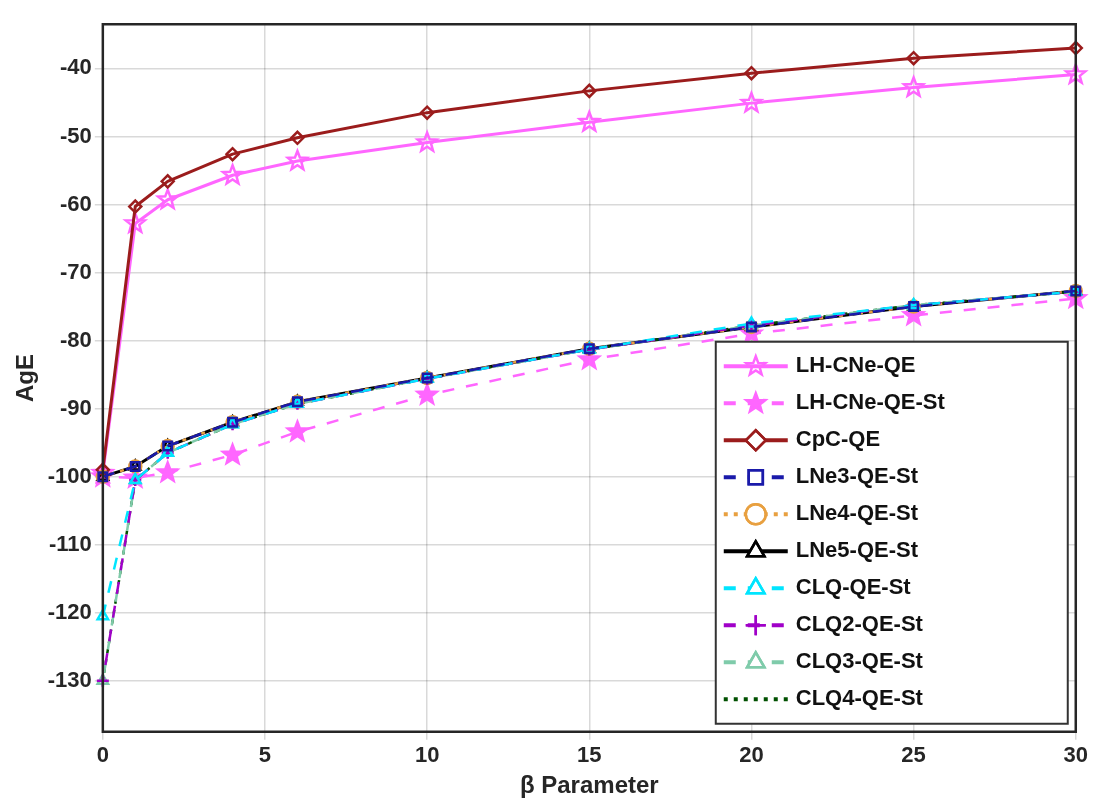 This screenshot has height=809, width=1099. I want to click on y-tick-label: -40, so click(76, 67).